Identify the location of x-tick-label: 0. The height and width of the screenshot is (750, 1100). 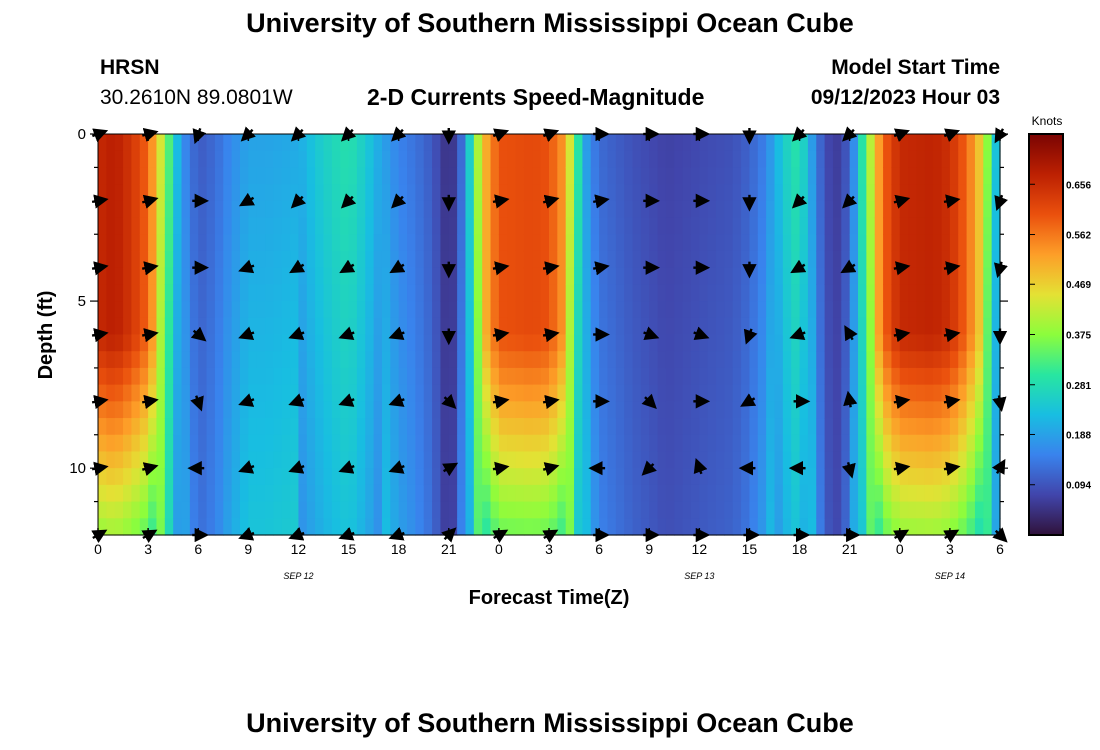
(98, 549).